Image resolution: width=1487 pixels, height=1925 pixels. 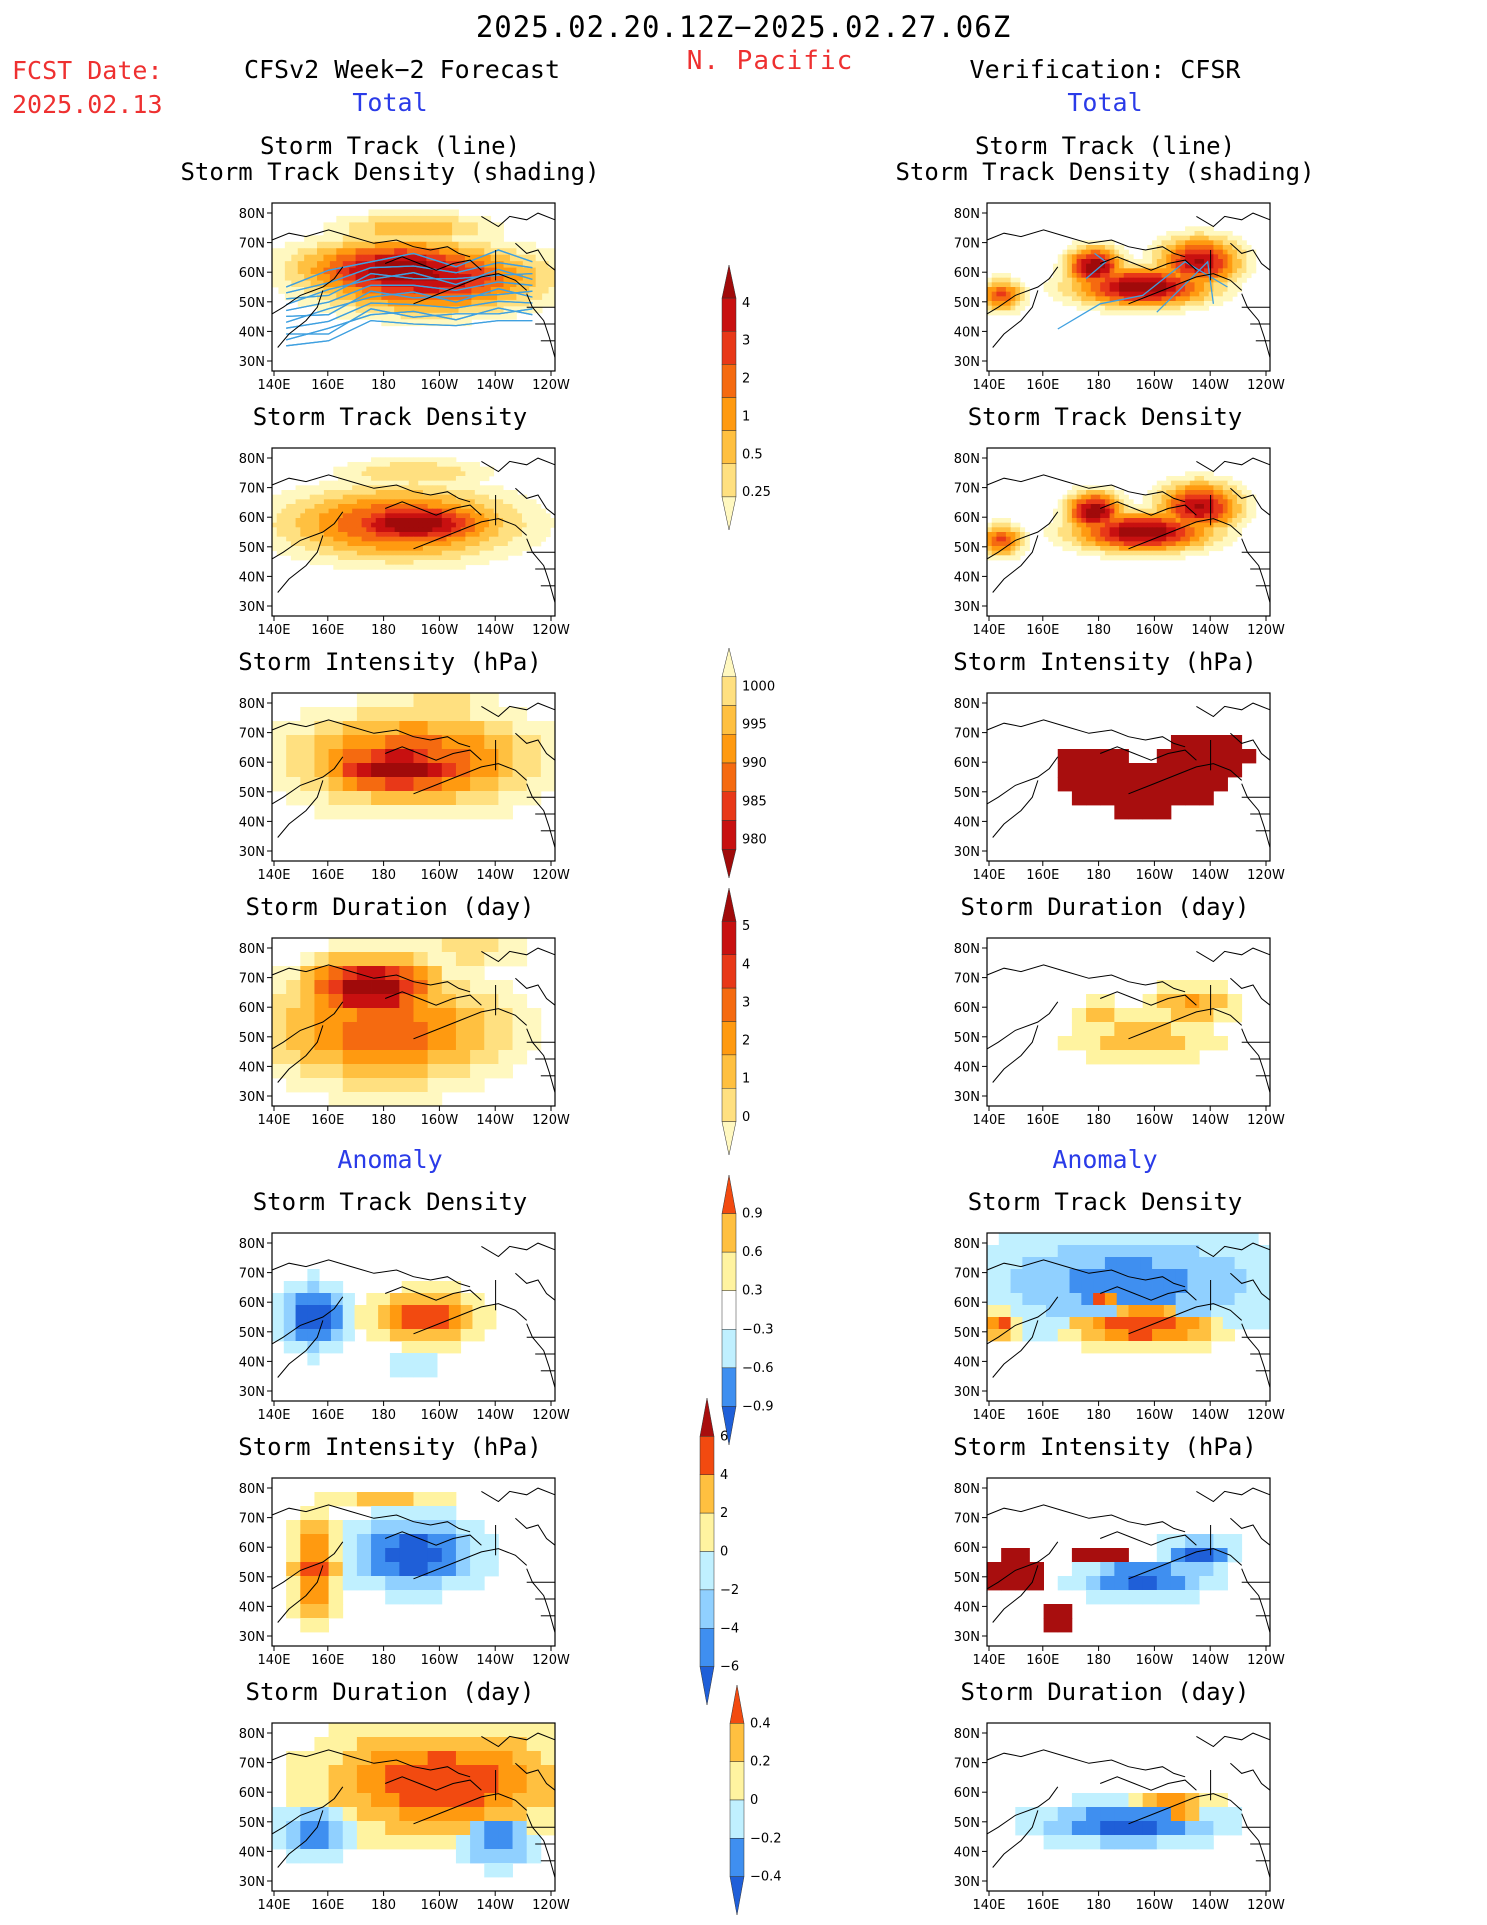 I want to click on panel-title-duration-anom-v: Storm Duration (day), so click(x=1105, y=1692).